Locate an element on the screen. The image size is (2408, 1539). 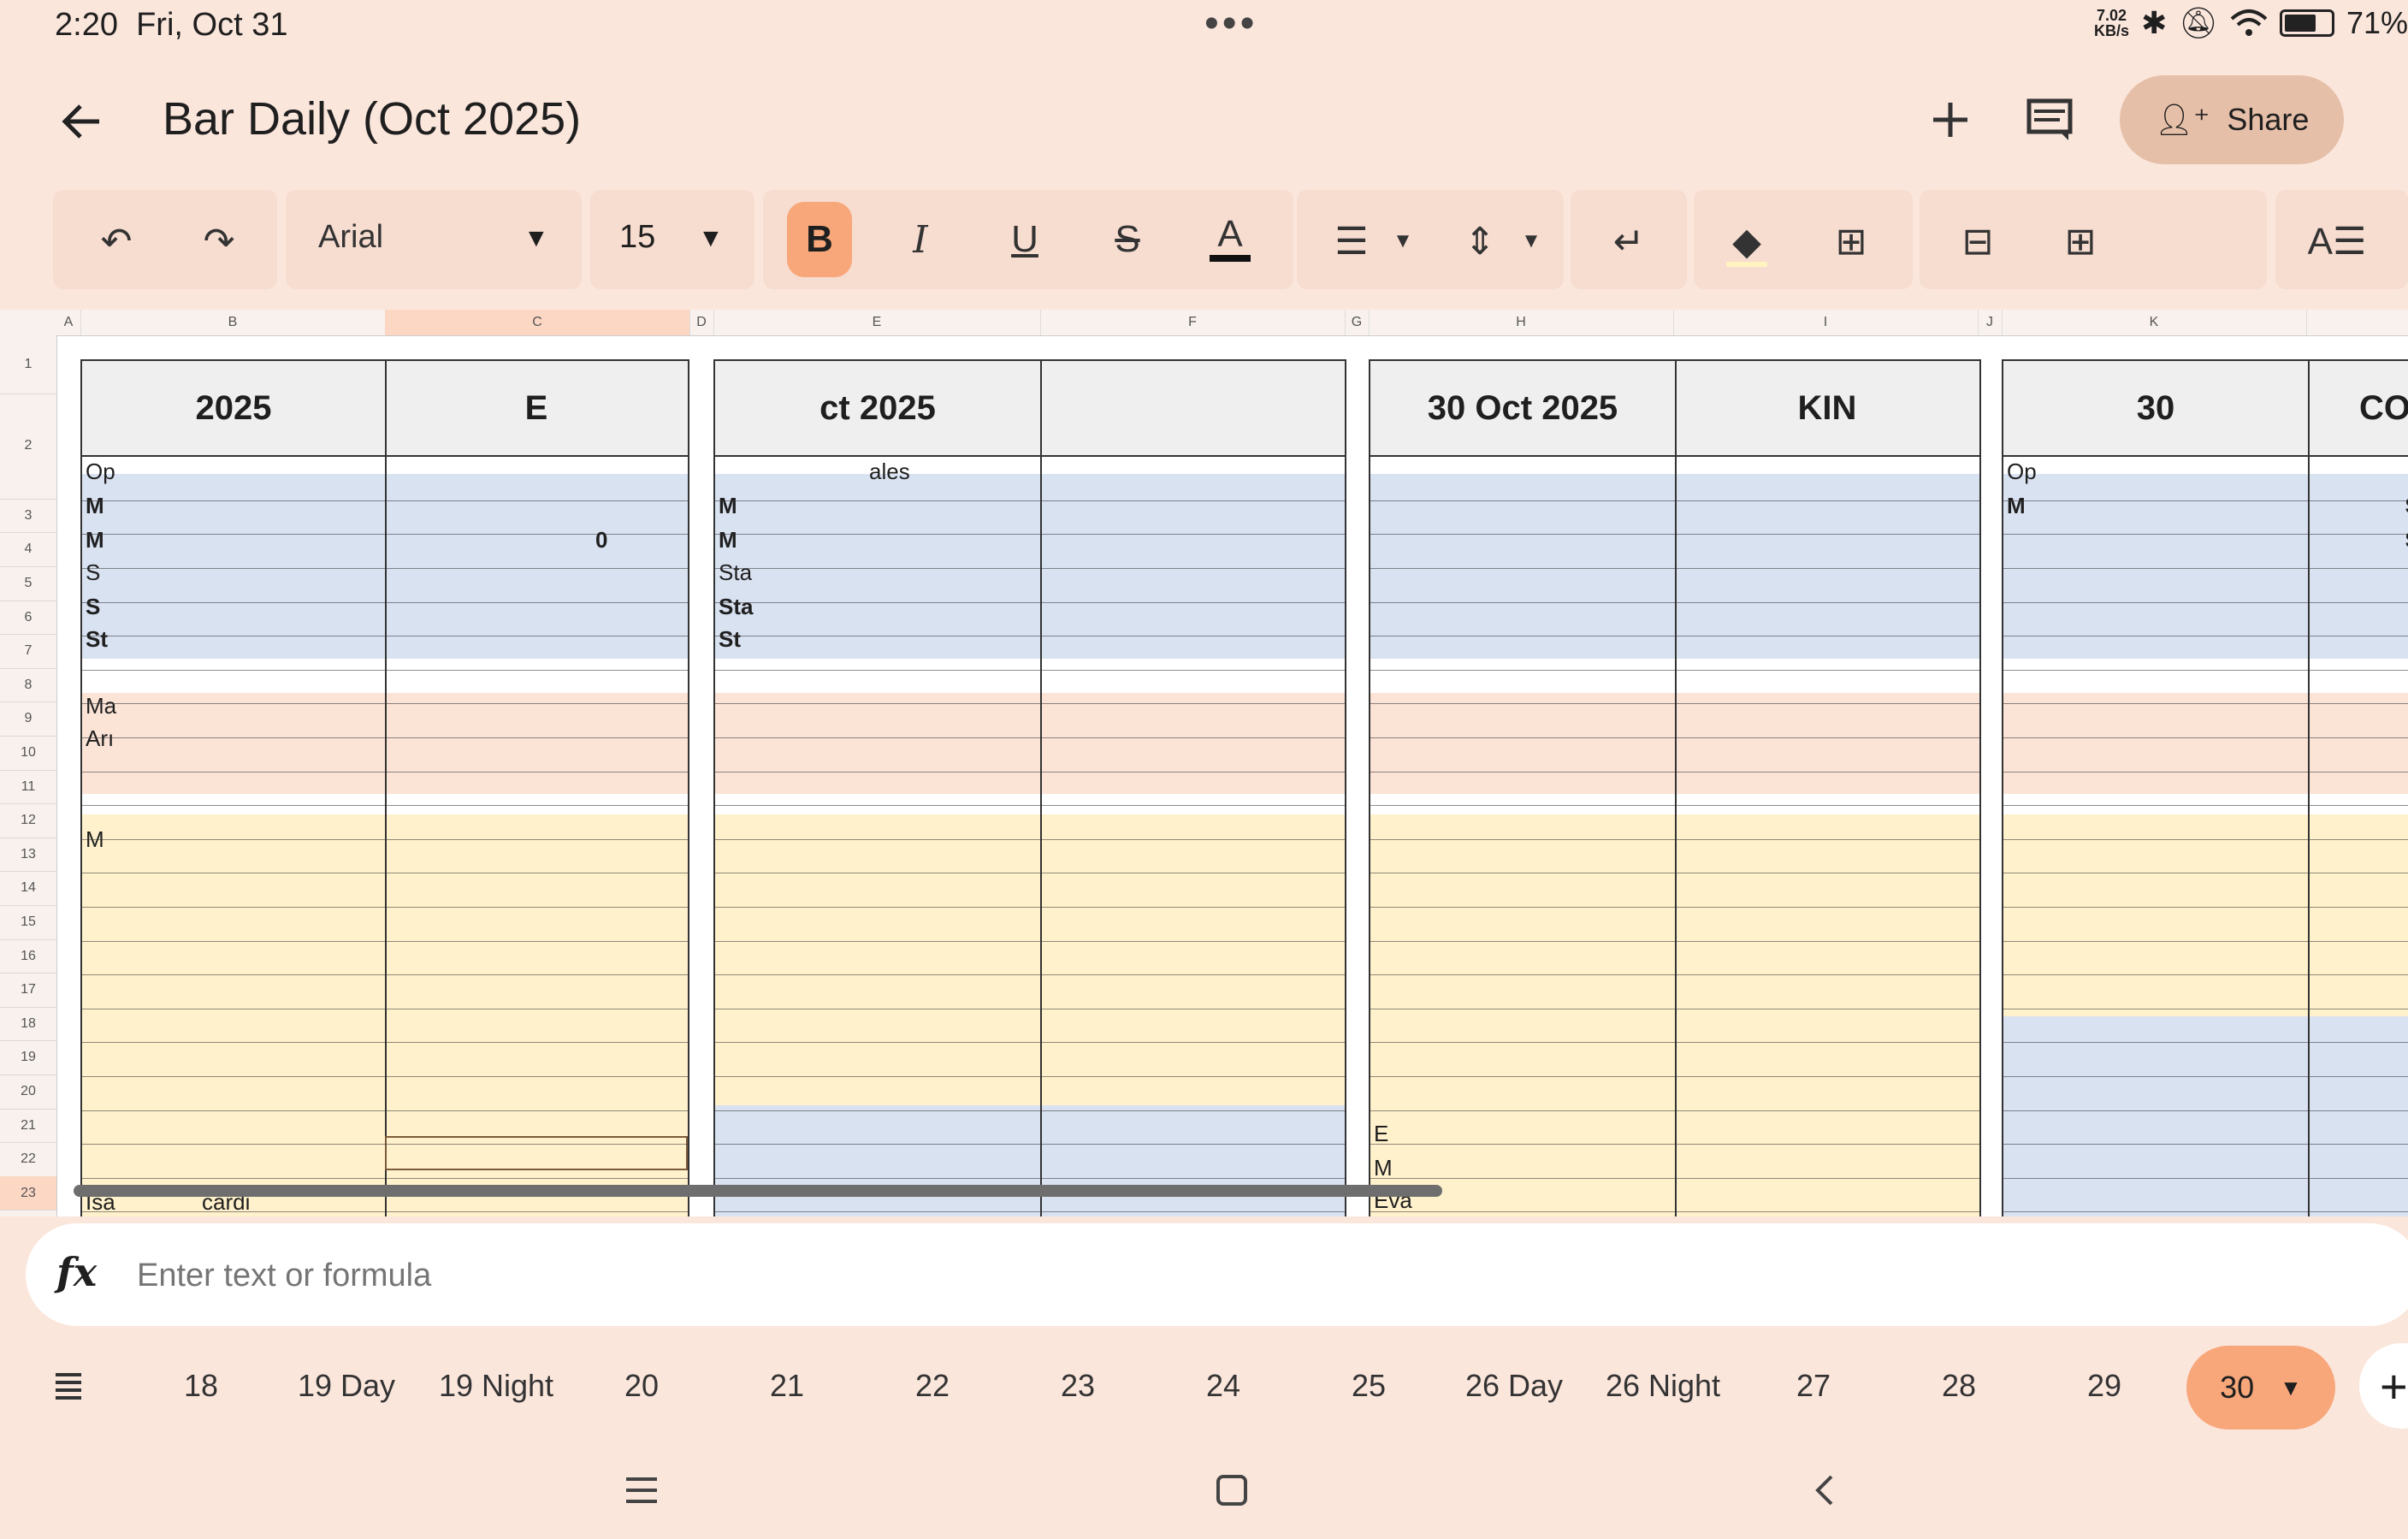
sheet-tab: 21 is located at coordinates (787, 1385).